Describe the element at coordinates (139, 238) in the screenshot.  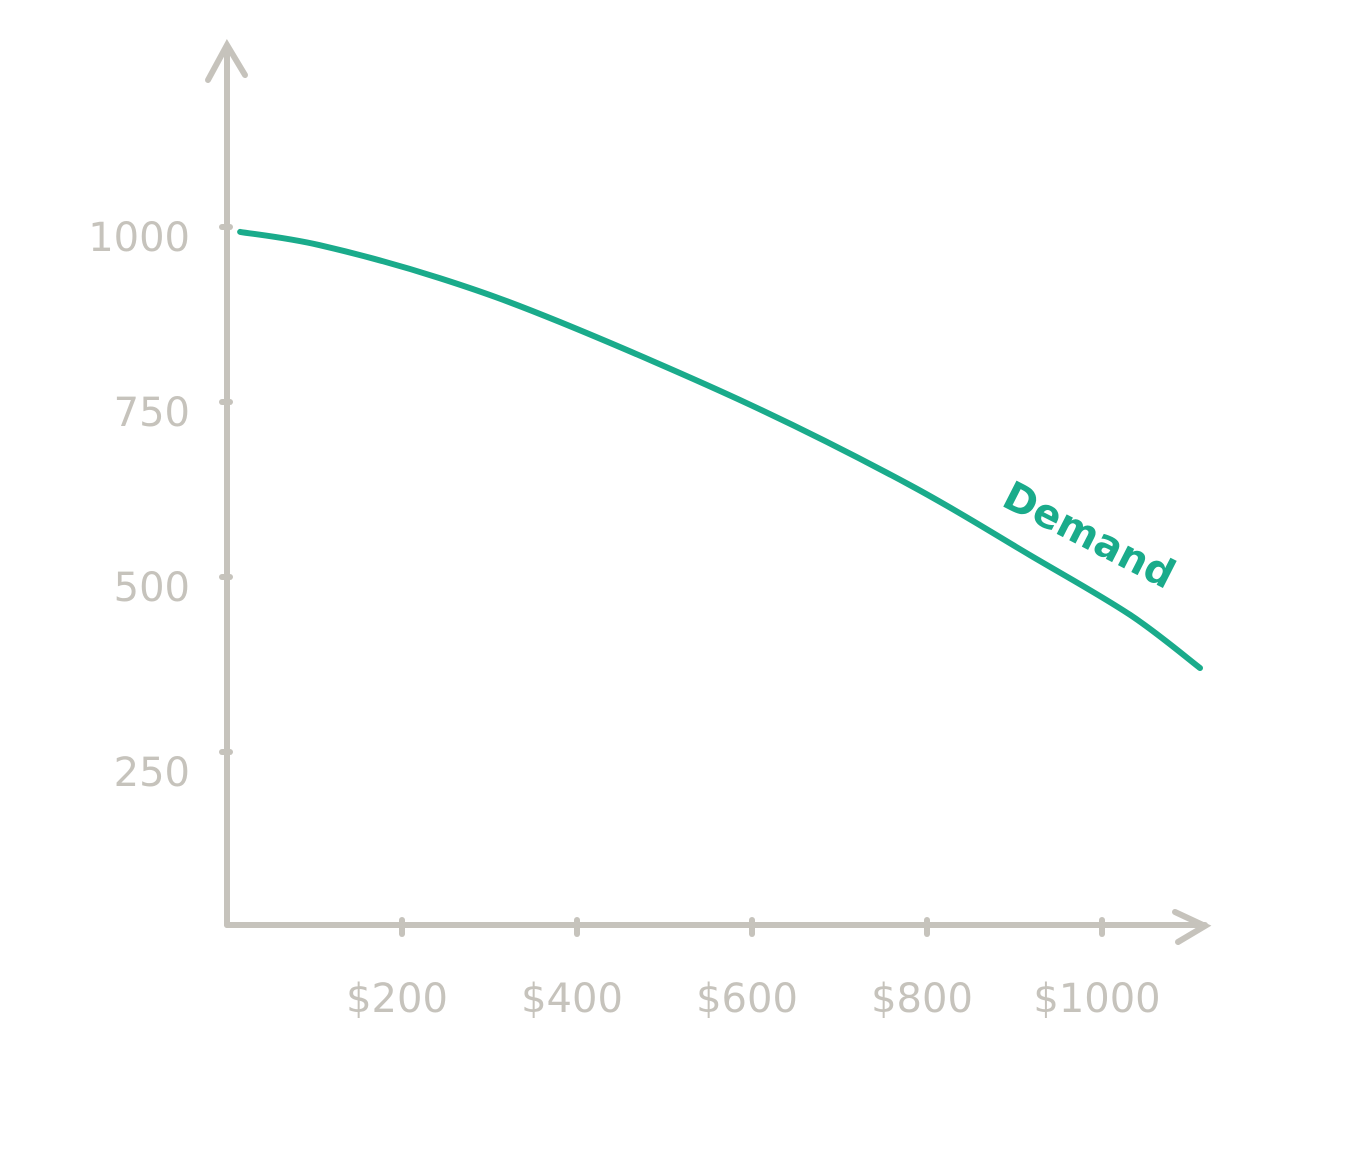
I see `y-tick-label: 1000` at that location.